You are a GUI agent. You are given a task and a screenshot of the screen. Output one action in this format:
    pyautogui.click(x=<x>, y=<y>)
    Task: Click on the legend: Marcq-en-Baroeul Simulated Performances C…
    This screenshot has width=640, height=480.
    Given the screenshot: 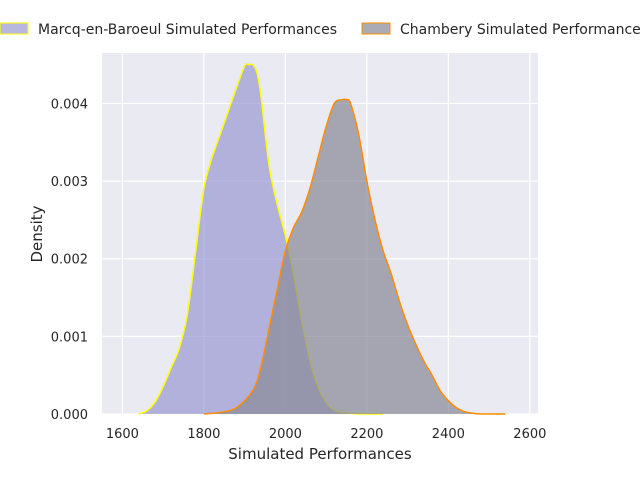 What is the action you would take?
    pyautogui.click(x=320, y=30)
    